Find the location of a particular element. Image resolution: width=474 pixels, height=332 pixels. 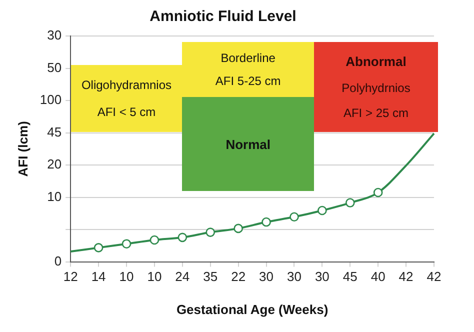

oligohydramnios-zone: Oligohydramnios AFI < 5 cm is located at coordinates (126, 98).